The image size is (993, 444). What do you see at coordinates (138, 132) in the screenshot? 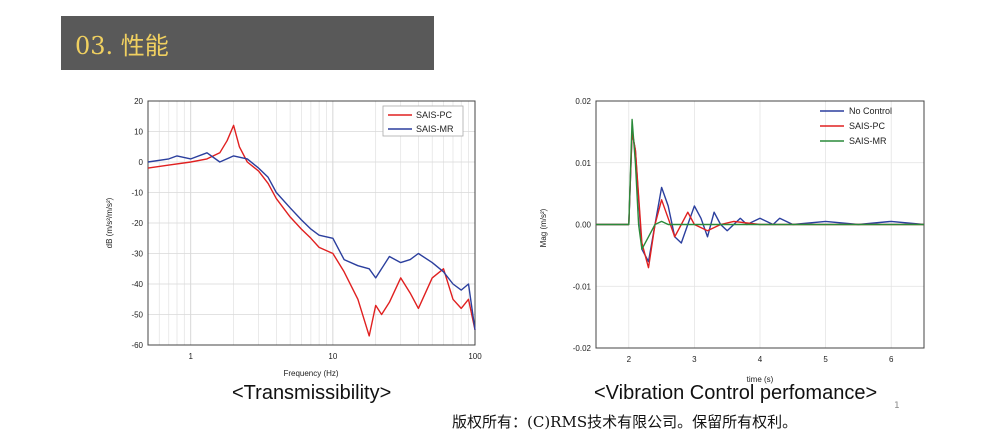
I see `y-tick-label: 10` at bounding box center [138, 132].